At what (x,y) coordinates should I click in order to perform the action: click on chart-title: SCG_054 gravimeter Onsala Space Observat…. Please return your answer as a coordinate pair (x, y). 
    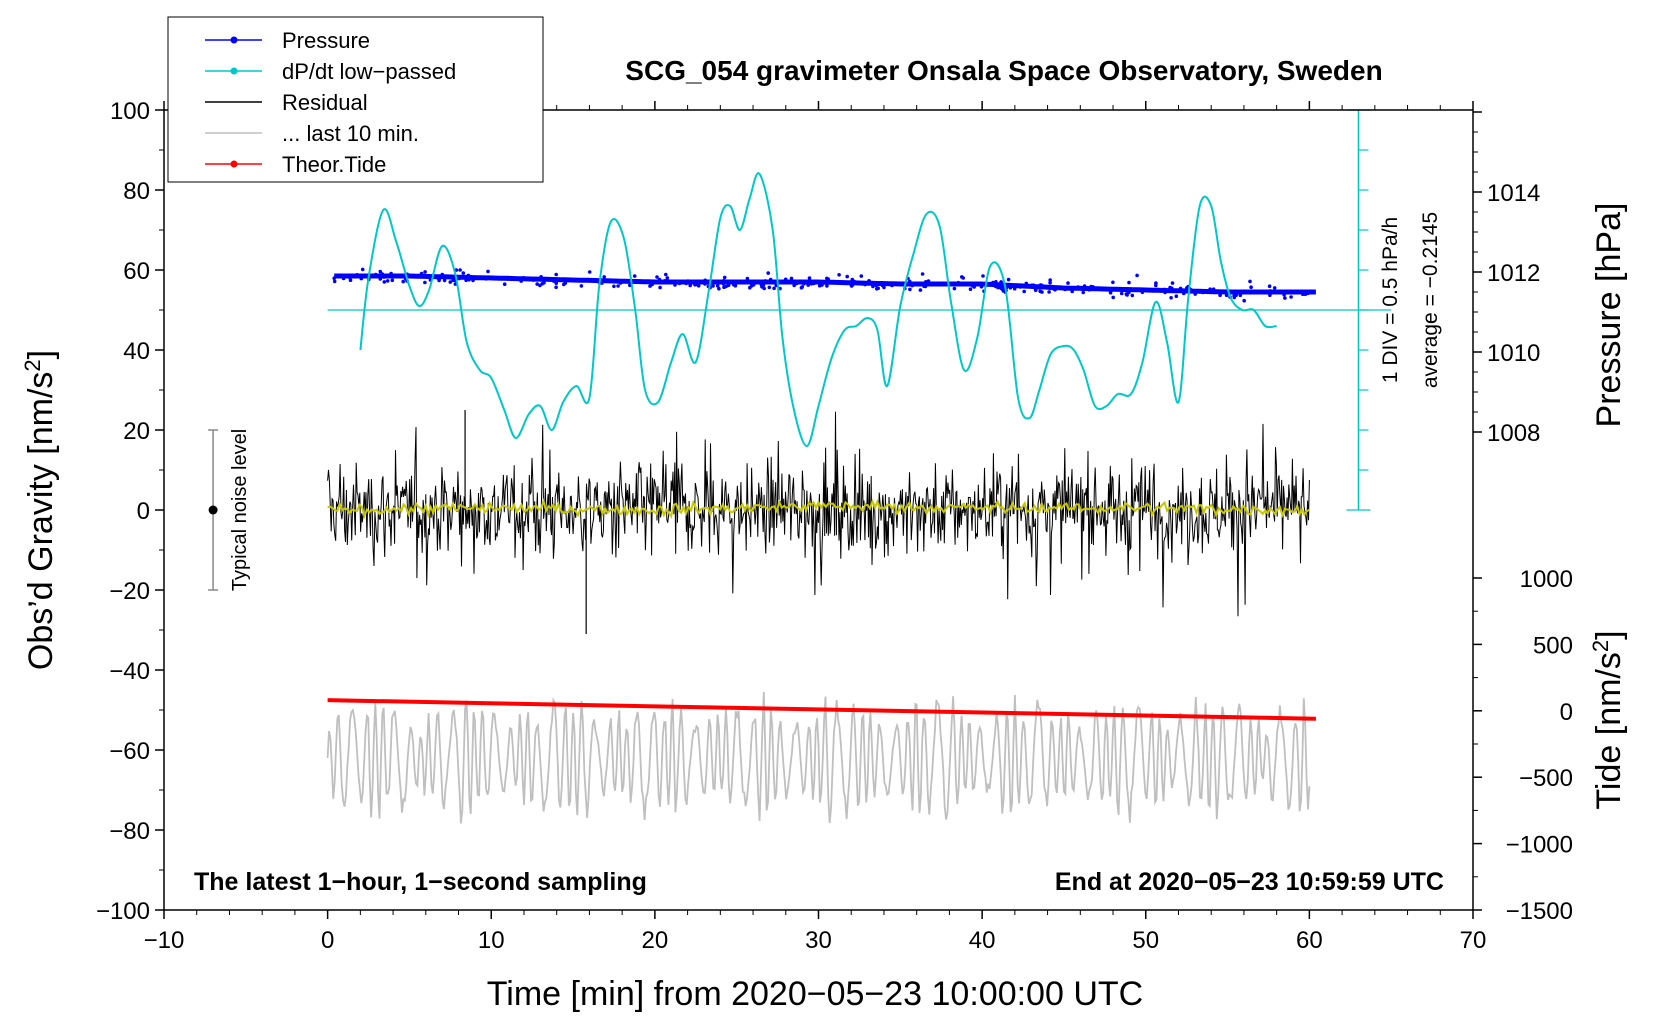
    Looking at the image, I should click on (1003, 70).